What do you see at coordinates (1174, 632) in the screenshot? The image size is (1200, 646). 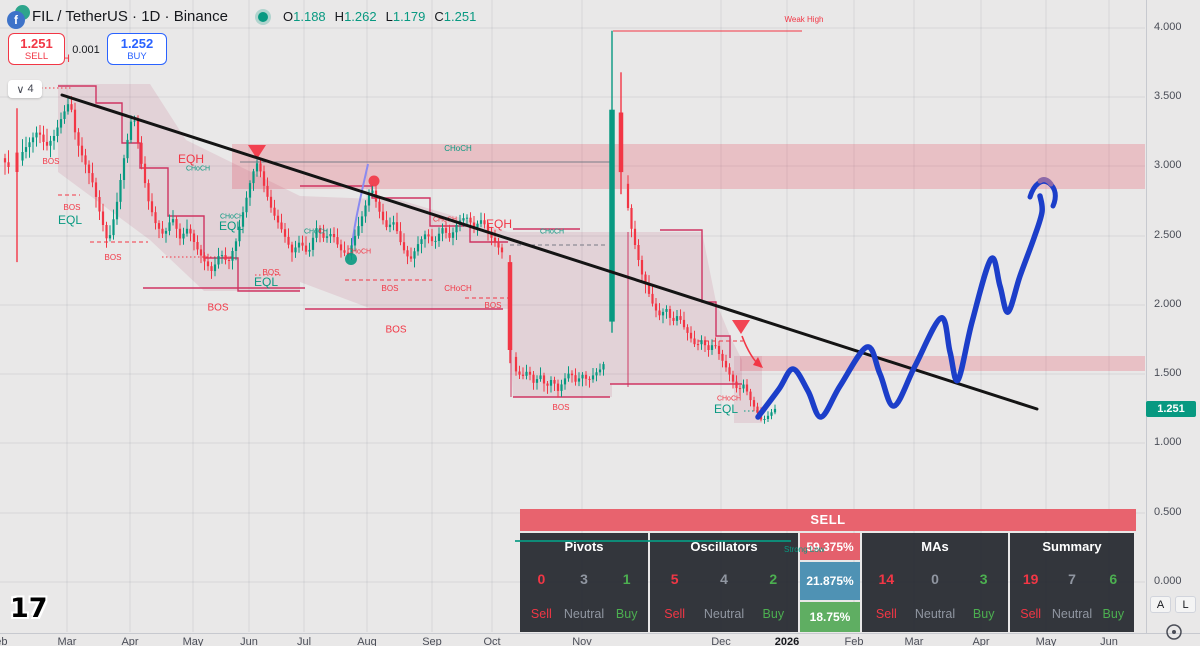 I see `price-tag-icon` at bounding box center [1174, 632].